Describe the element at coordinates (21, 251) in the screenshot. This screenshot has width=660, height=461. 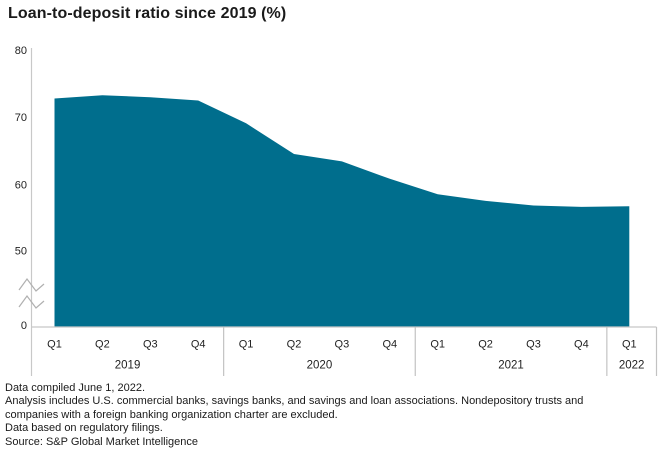
I see `y-tick-label: 50` at that location.